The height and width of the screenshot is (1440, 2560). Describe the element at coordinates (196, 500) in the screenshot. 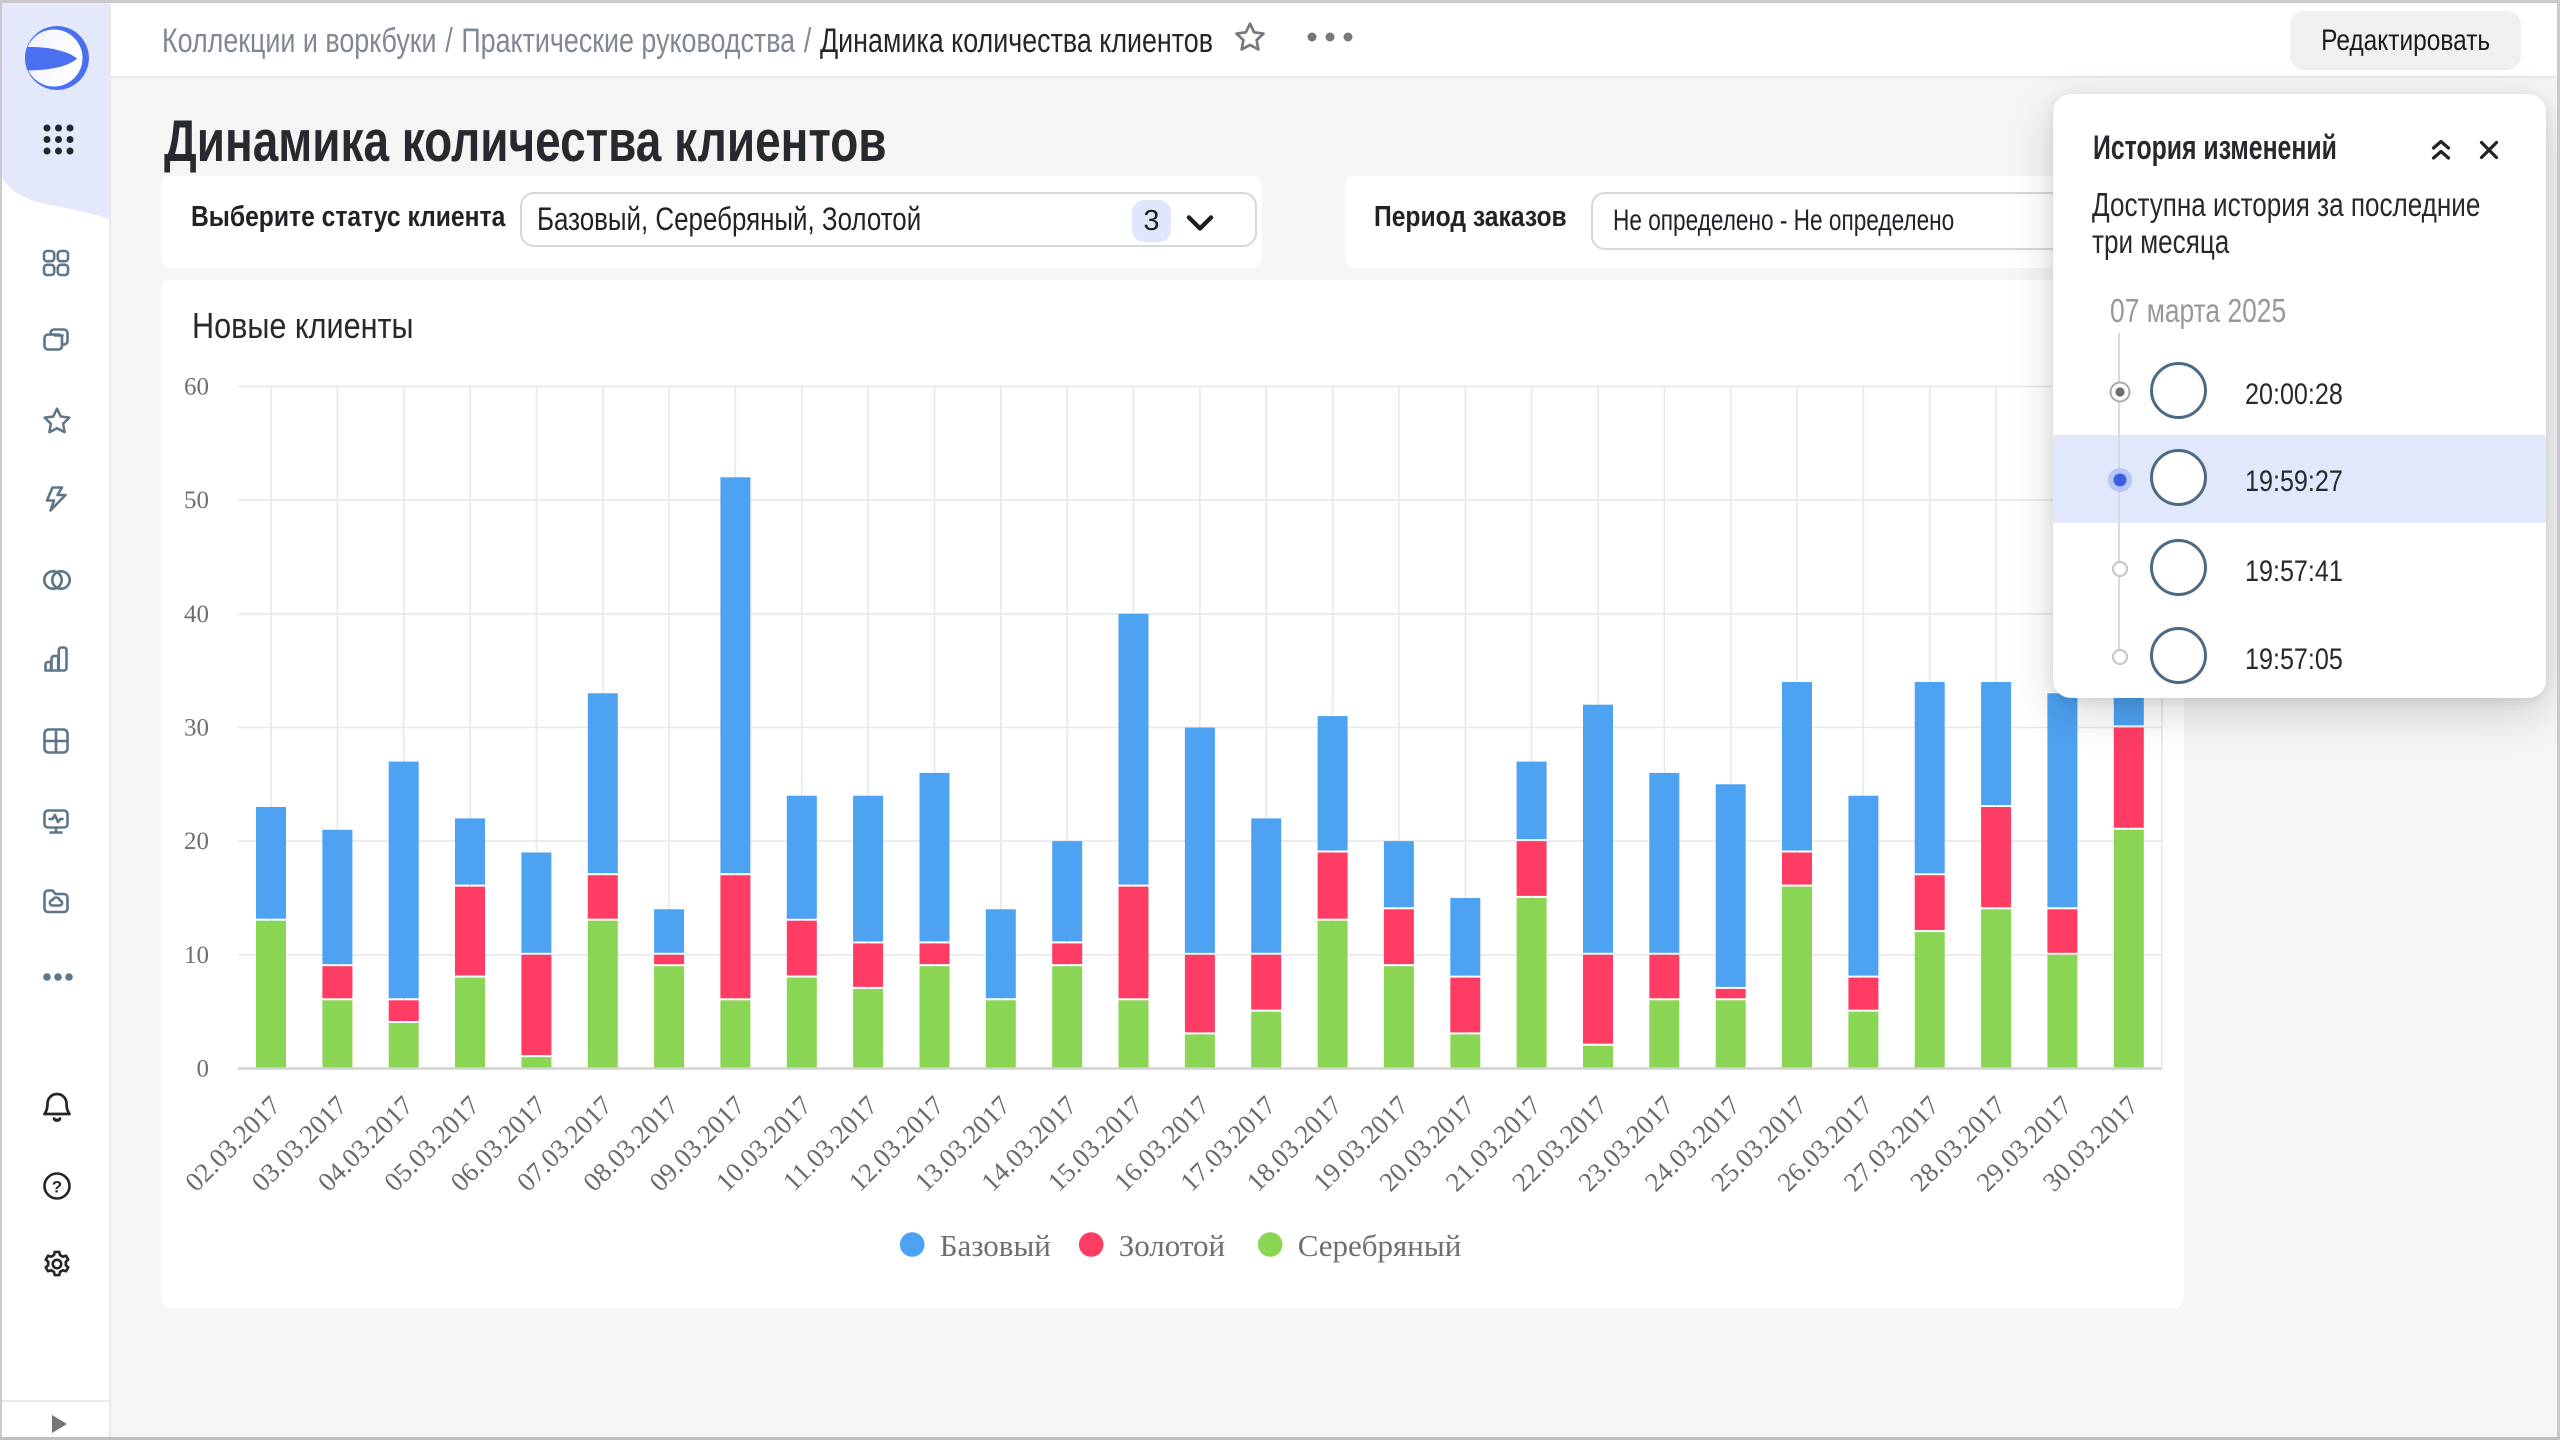

I see `svg-text: 50` at that location.